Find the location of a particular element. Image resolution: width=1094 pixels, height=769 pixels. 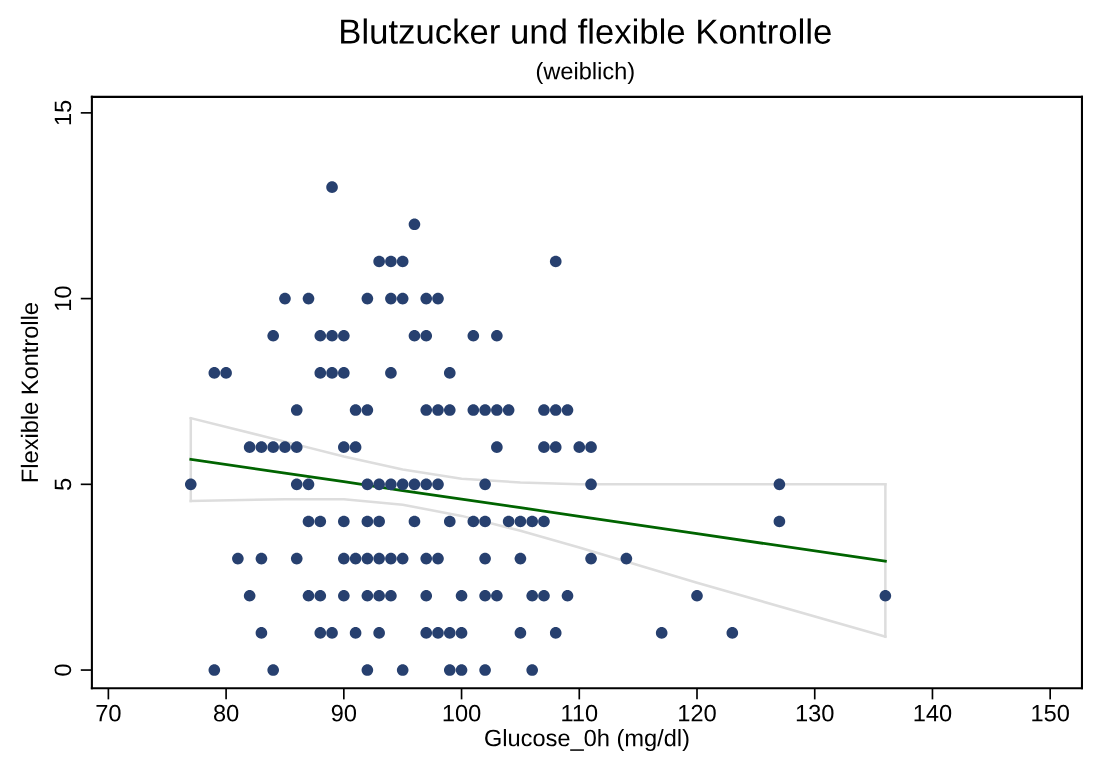

y-tick-label: 5 is located at coordinates (63, 484).